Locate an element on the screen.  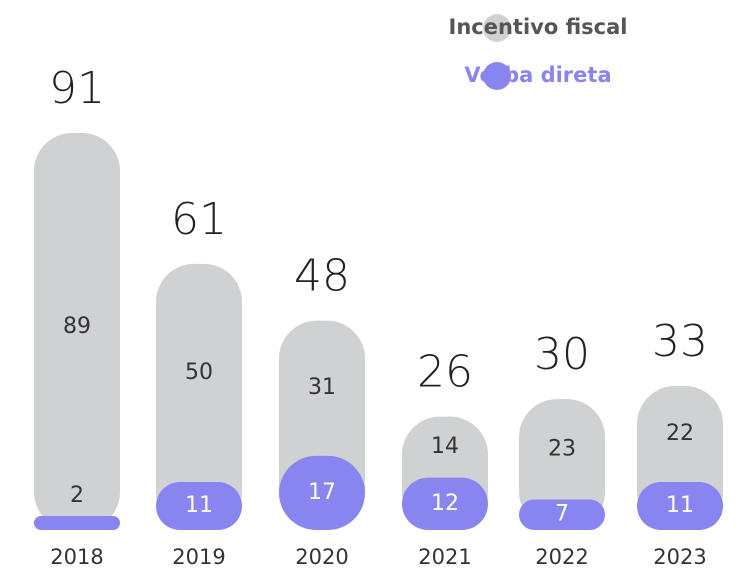
value-label: 50 is located at coordinates (199, 372).